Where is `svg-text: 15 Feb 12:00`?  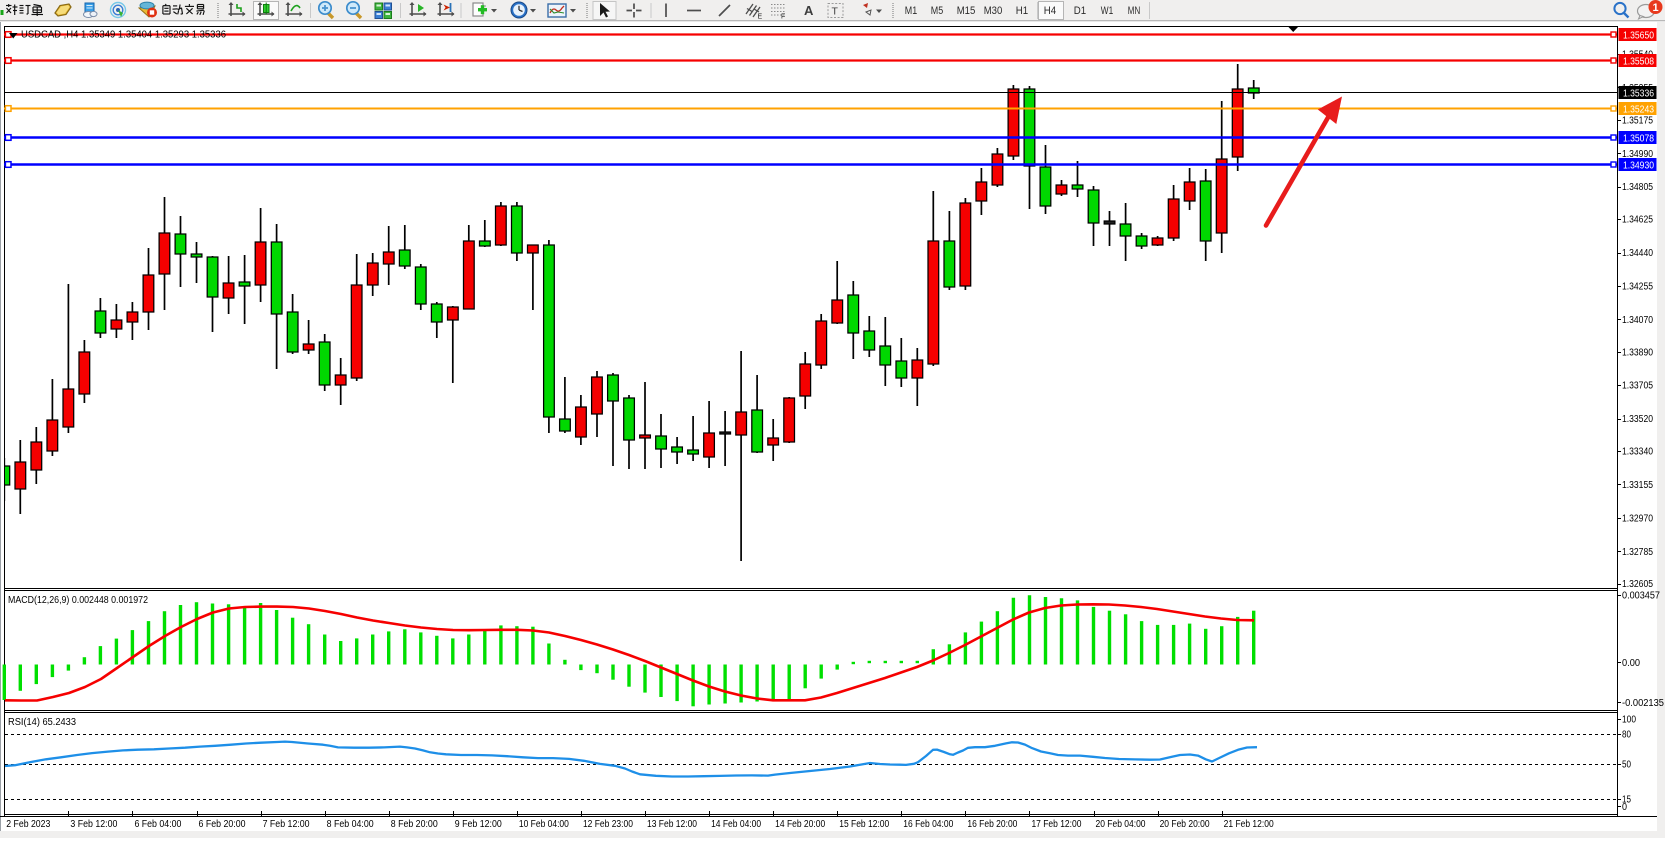
svg-text: 15 Feb 12:00 is located at coordinates (864, 824).